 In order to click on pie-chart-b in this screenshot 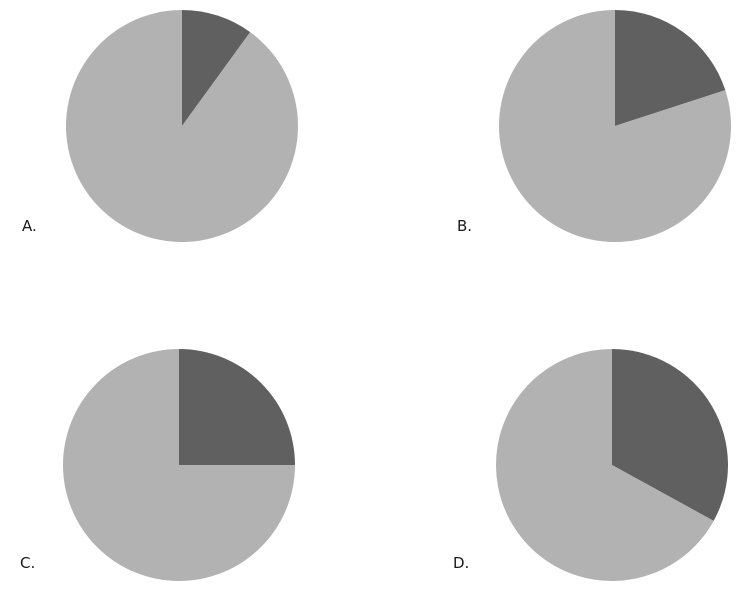, I will do `click(614, 126)`.